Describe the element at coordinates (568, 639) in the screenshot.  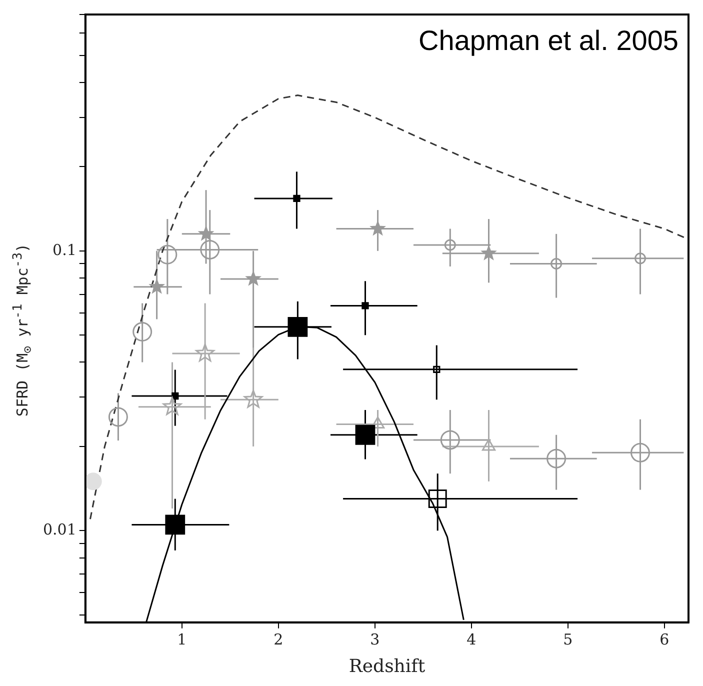
I see `x-tick-label: 5` at that location.